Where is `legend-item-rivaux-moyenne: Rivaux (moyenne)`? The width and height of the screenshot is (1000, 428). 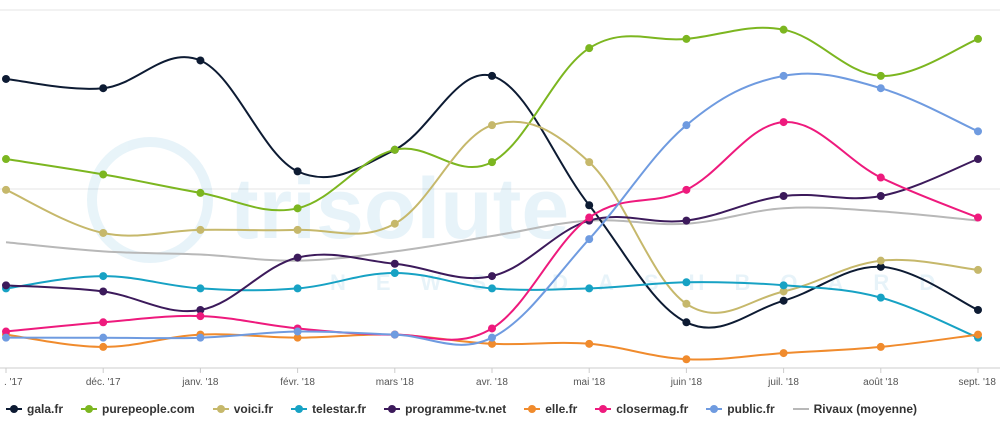
legend-item-rivaux-moyenne: Rivaux (moyenne) is located at coordinates (854, 409).